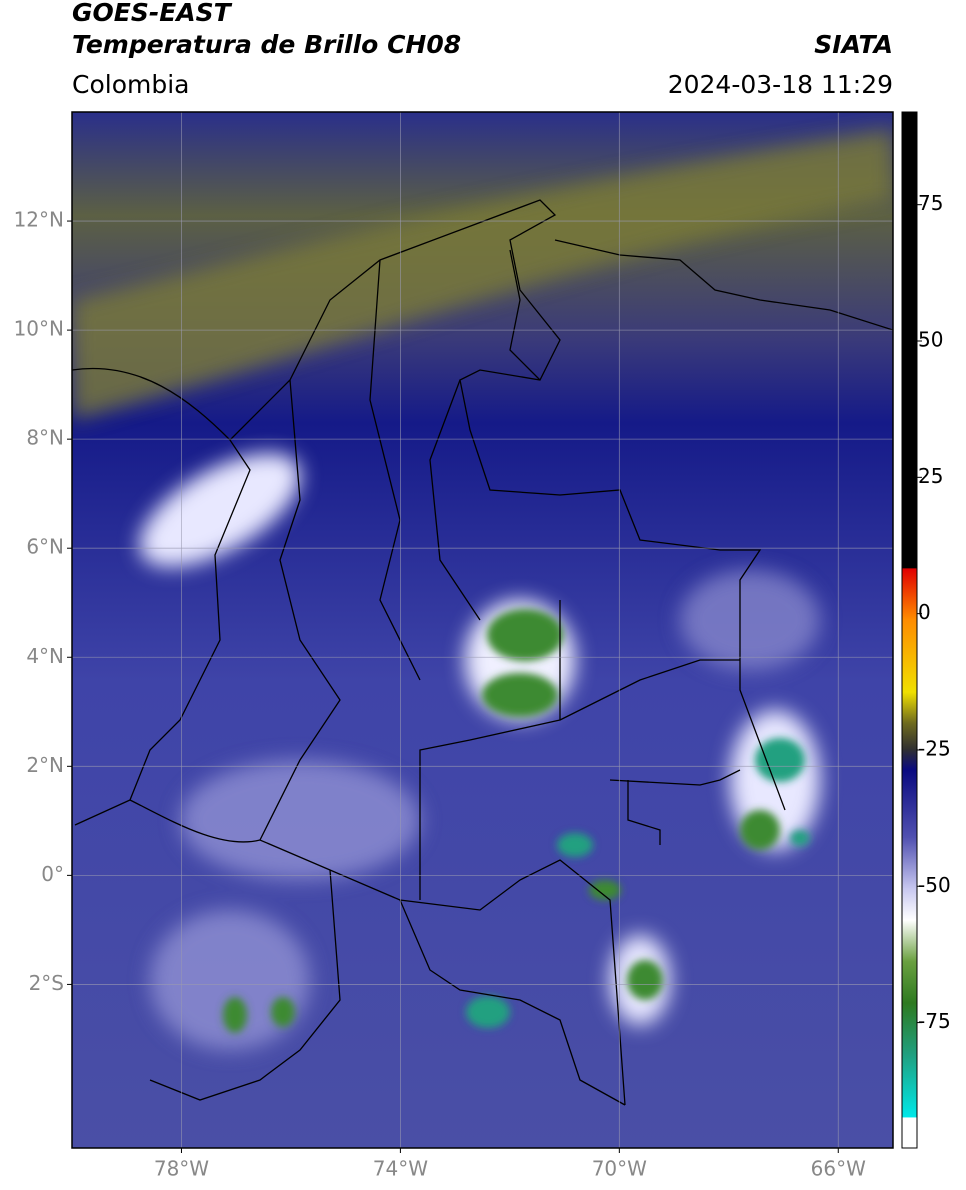  I want to click on y-tick-label: 10°N, so click(39, 329).